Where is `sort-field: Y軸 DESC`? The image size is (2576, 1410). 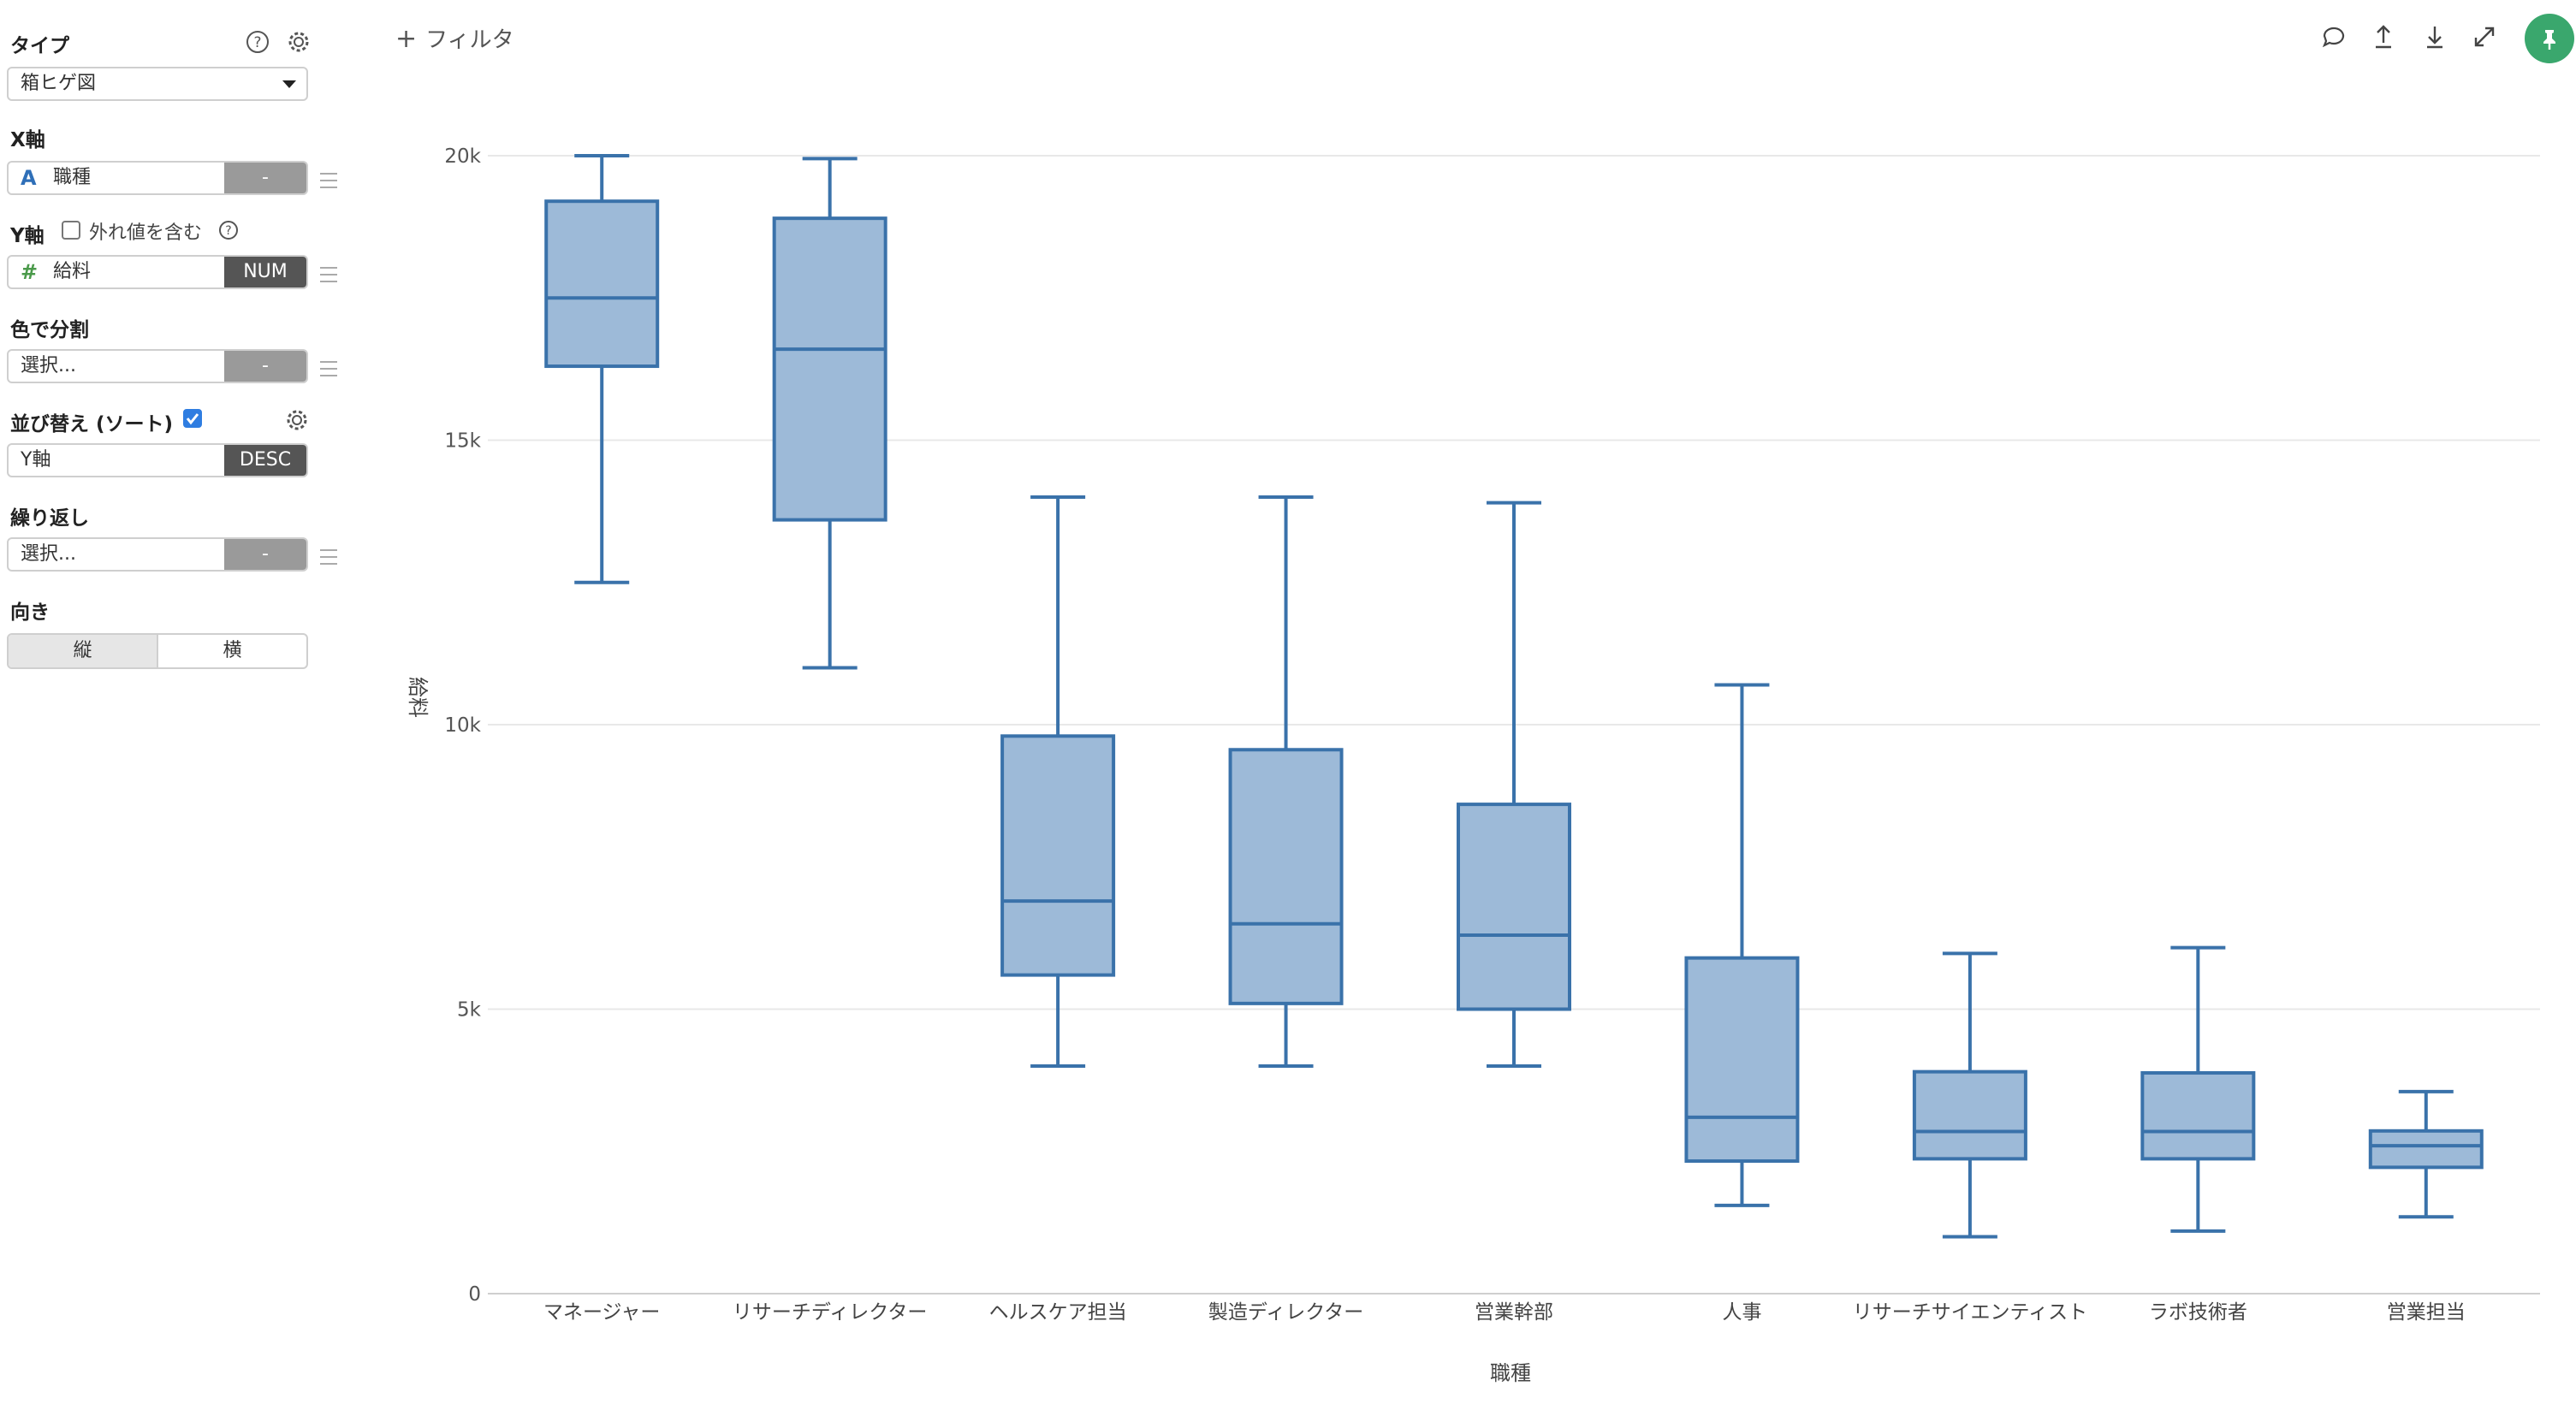
sort-field: Y軸 DESC is located at coordinates (157, 460).